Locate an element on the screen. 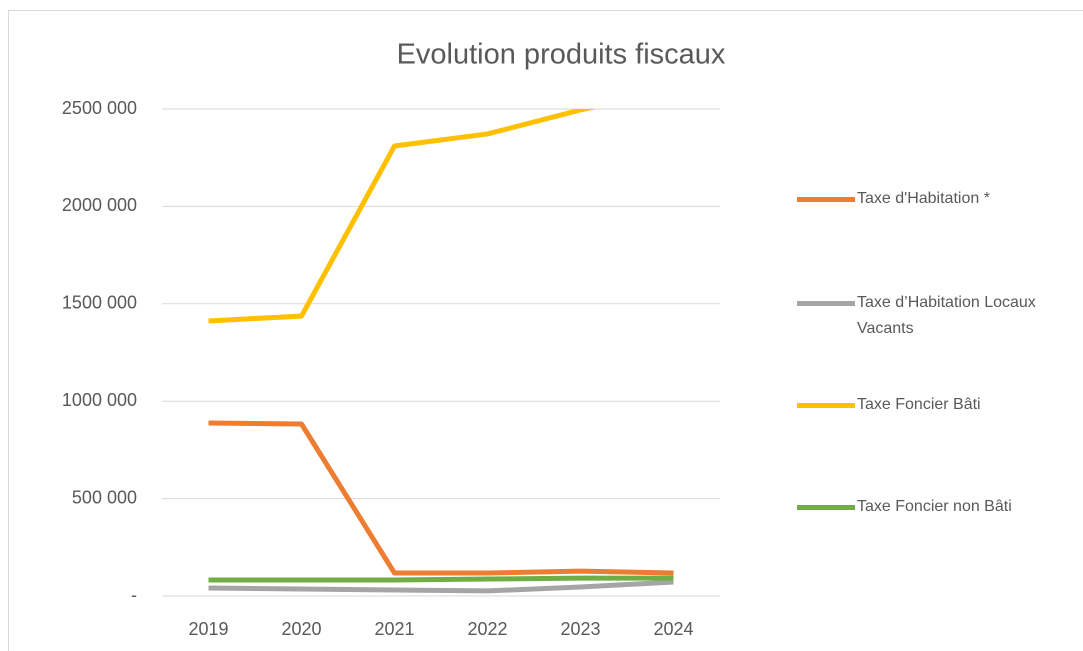 The width and height of the screenshot is (1083, 651). legend-label: Taxe Foncier non Bâti is located at coordinates (934, 506).